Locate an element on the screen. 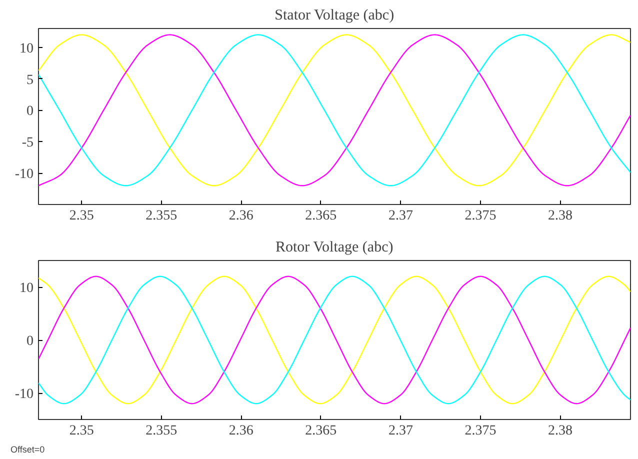  y-tick-label: 5 is located at coordinates (30, 80).